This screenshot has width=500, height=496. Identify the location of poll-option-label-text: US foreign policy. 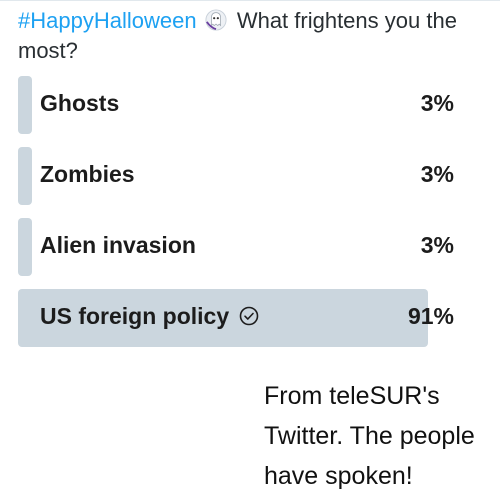
(135, 316).